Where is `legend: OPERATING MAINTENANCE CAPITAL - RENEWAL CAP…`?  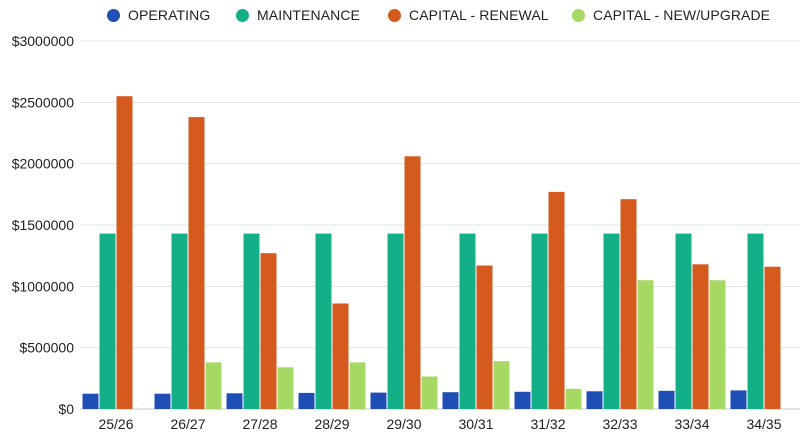 legend: OPERATING MAINTENANCE CAPITAL - RENEWAL CAP… is located at coordinates (402, 15).